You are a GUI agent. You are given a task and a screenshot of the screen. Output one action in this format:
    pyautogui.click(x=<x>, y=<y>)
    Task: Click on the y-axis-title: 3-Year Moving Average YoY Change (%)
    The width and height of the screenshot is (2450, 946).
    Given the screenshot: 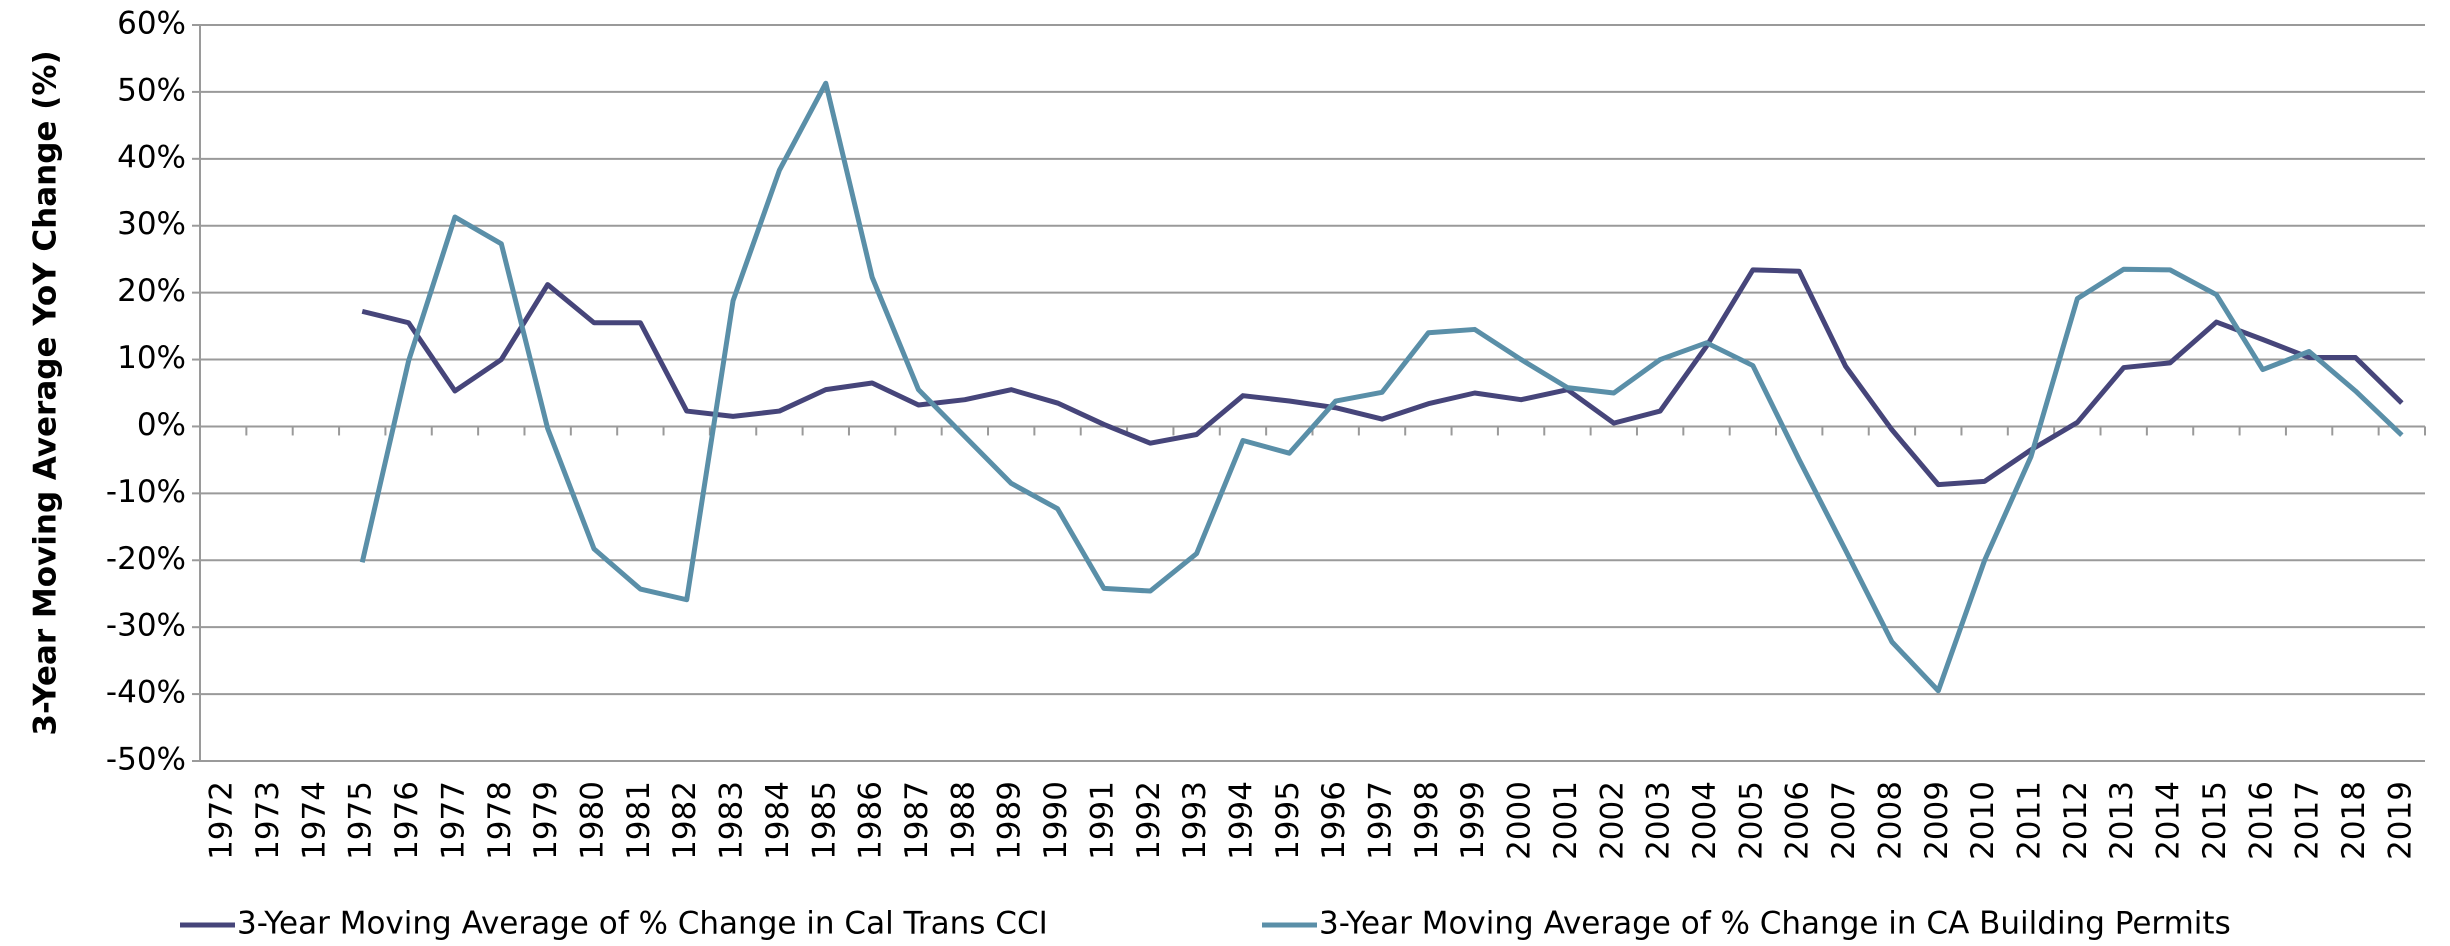 What is the action you would take?
    pyautogui.click(x=46, y=392)
    